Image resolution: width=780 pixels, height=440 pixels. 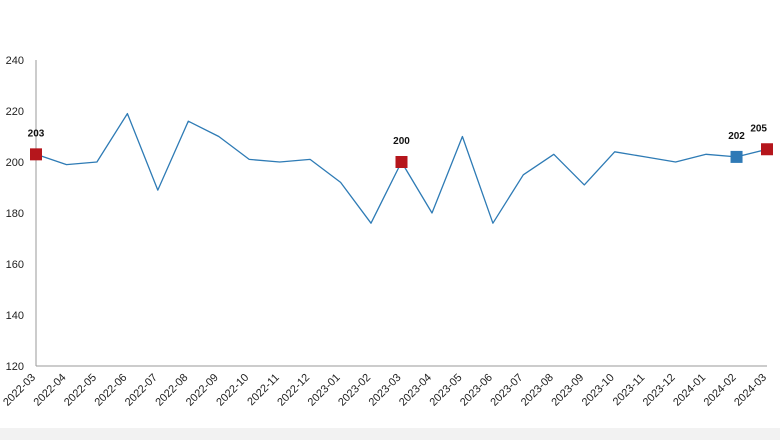 I want to click on x-tick-label: 2022-10, so click(x=232, y=390).